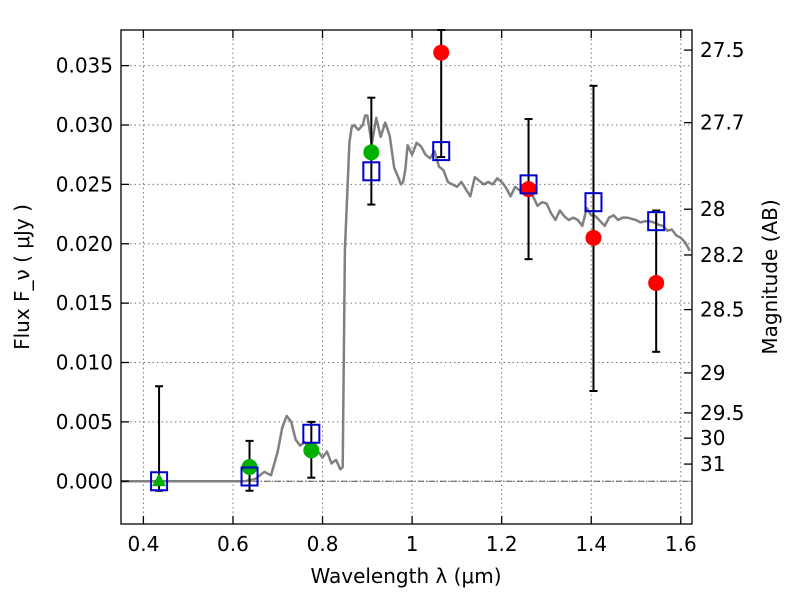 Image resolution: width=800 pixels, height=600 pixels. Describe the element at coordinates (722, 50) in the screenshot. I see `magnitude-tick-label: 27.5` at that location.